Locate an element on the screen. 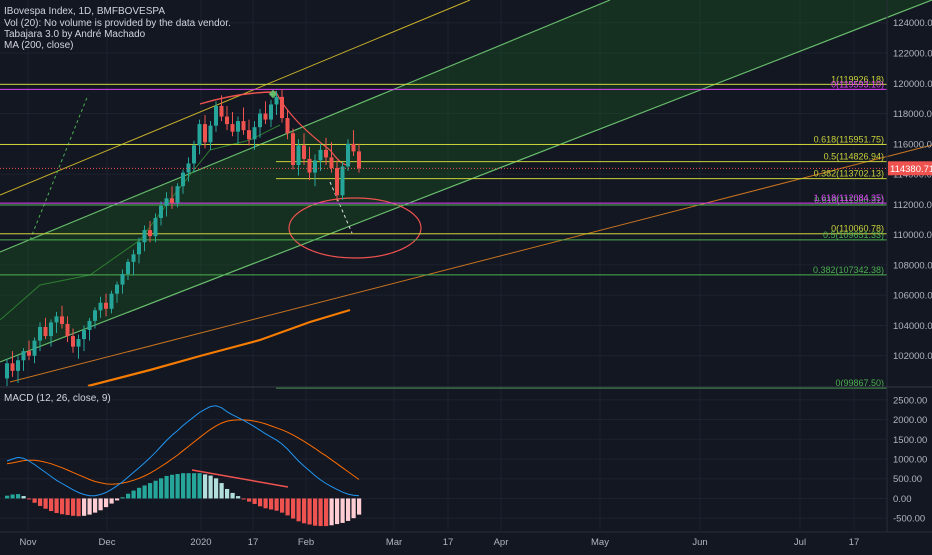 This screenshot has height=555, width=932. red-annotation-curve is located at coordinates (313, 128).